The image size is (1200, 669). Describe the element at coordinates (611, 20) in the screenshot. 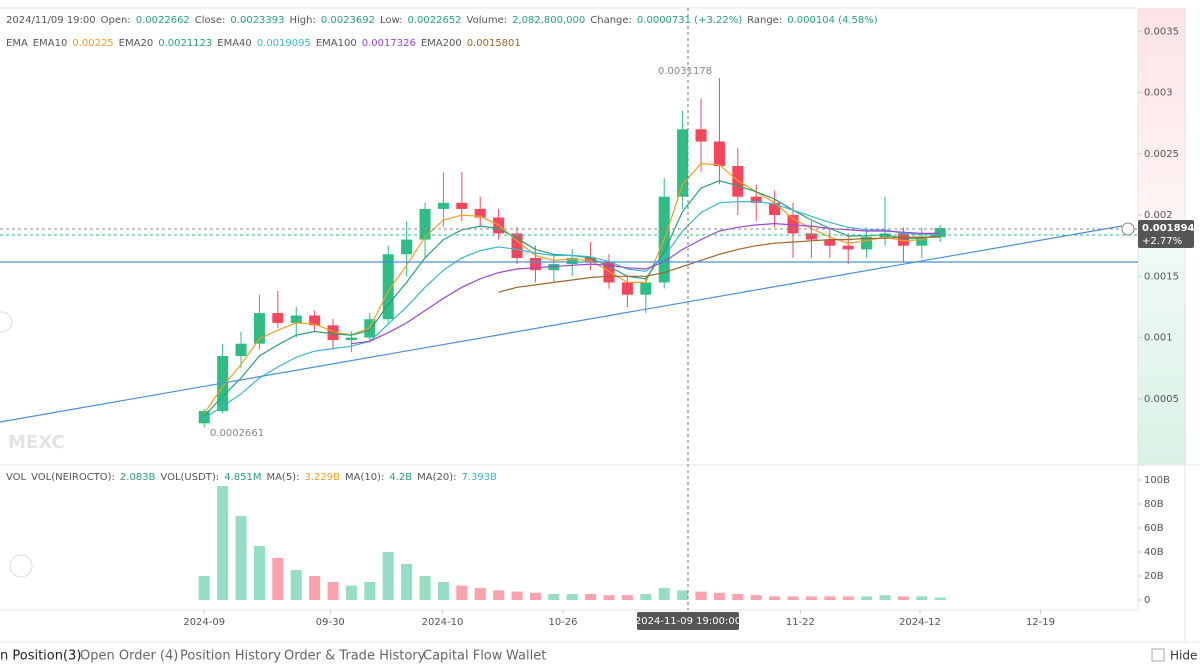

I see `legend-label: Change:` at that location.